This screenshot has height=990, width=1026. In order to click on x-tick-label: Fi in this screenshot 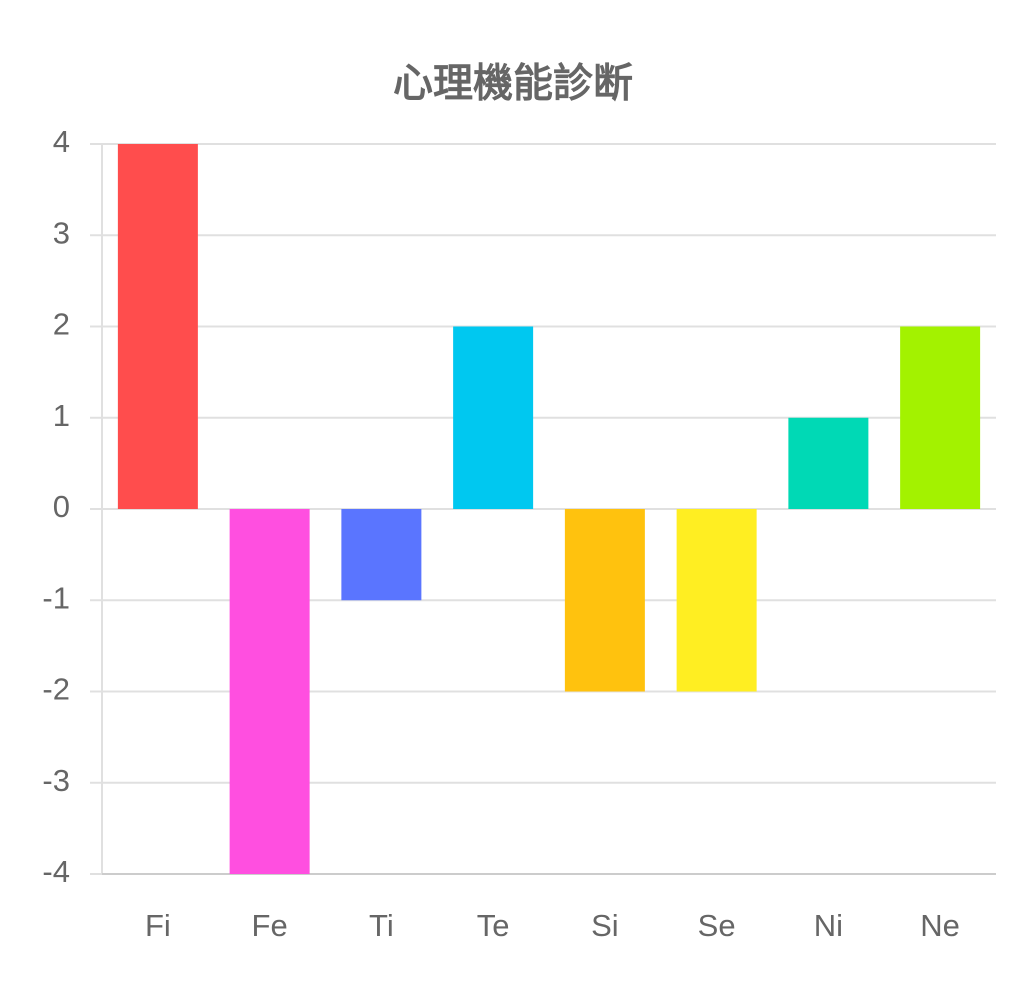, I will do `click(158, 925)`.